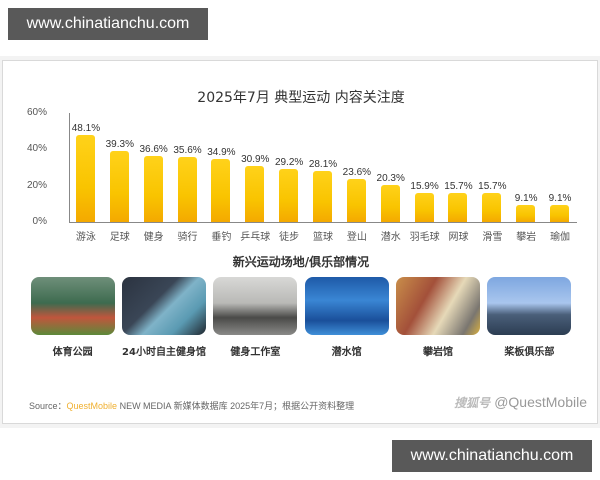  I want to click on venue-label: 桨板俱乐部, so click(529, 352).